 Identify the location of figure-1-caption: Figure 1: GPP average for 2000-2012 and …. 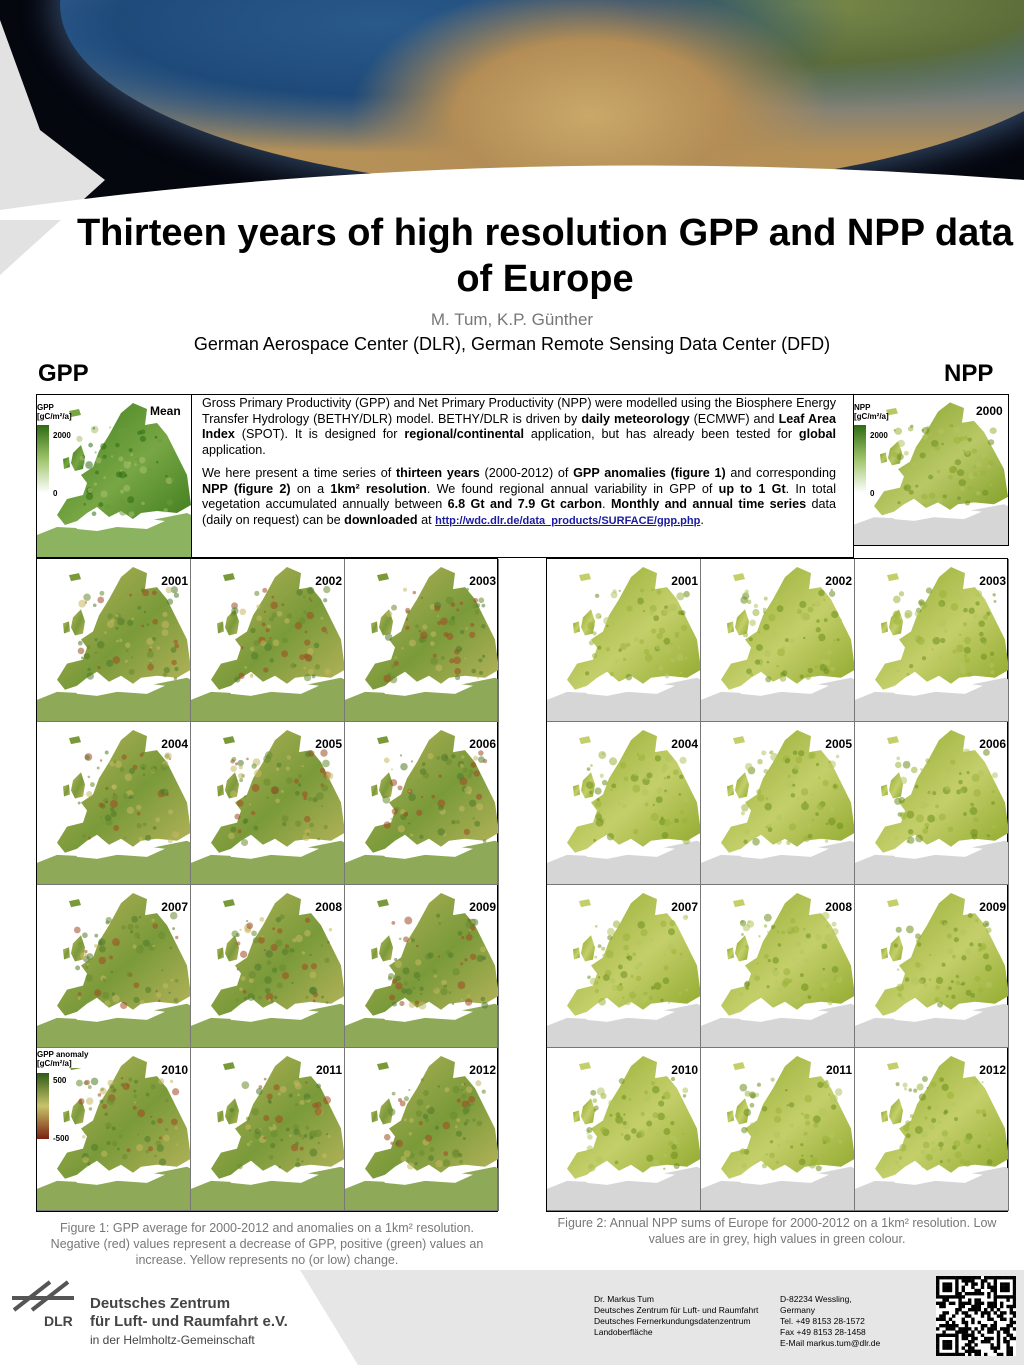
(267, 1244).